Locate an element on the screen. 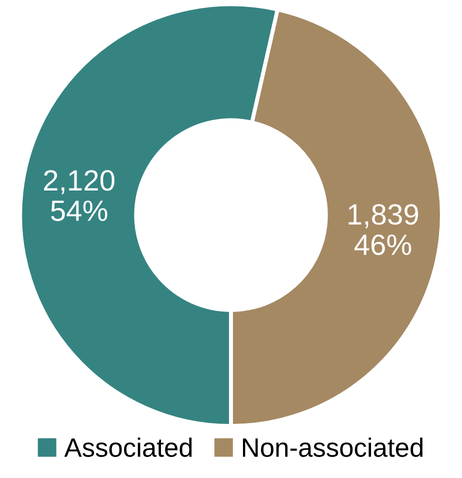 This screenshot has width=462, height=478. legend-label: Associated is located at coordinates (128, 447).